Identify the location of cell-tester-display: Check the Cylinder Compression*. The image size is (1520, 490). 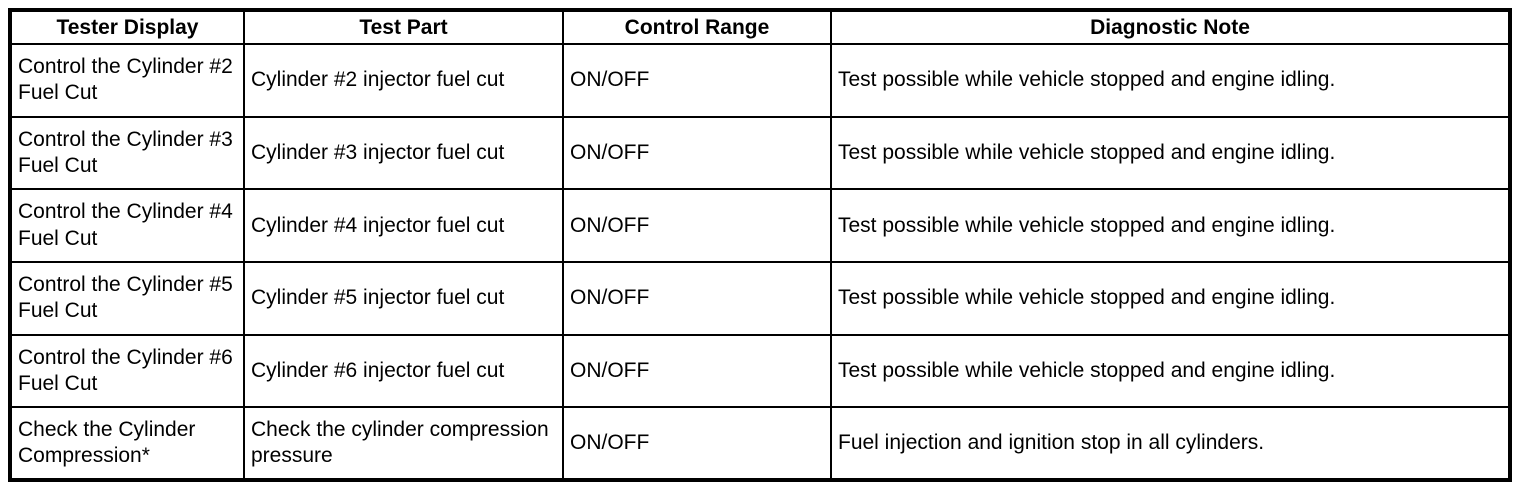
(127, 443).